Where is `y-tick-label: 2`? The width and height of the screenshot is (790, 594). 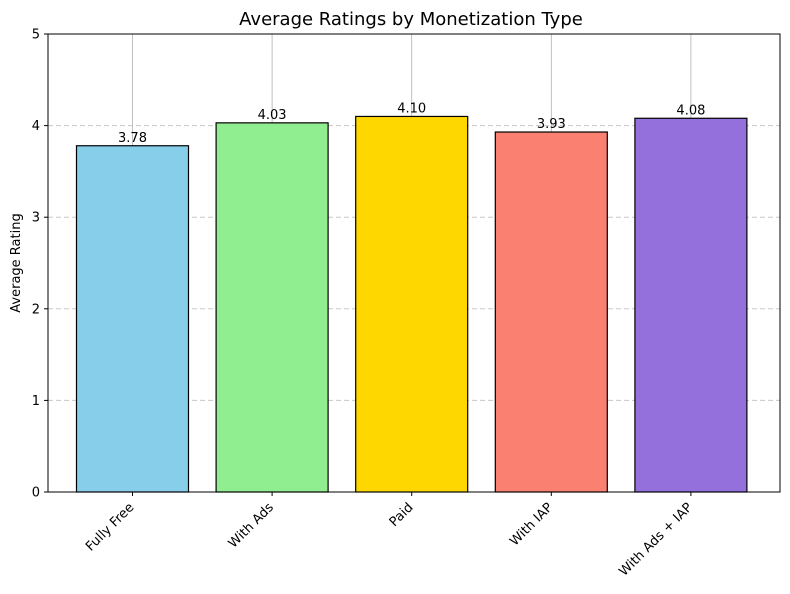 y-tick-label: 2 is located at coordinates (36, 309).